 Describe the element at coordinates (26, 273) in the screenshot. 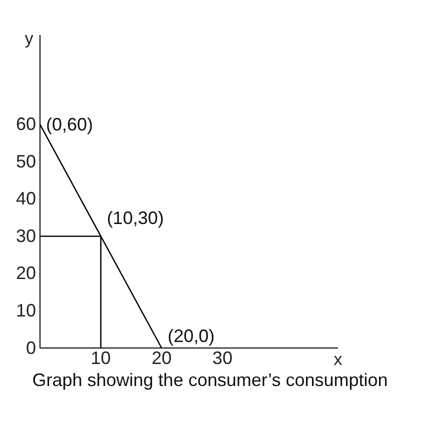

I see `y-tick-label: 20` at that location.